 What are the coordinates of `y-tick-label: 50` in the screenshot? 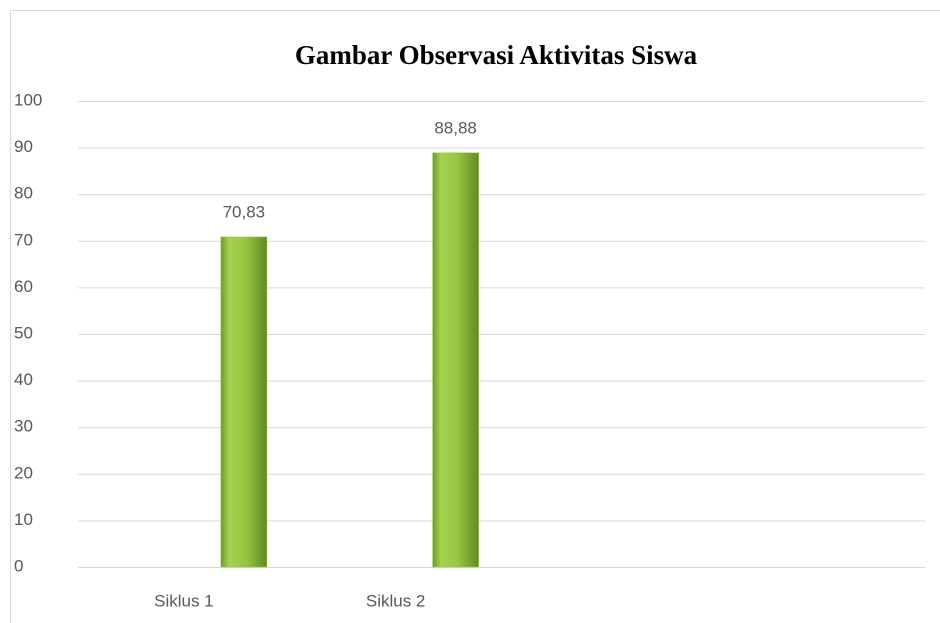 It's located at (23, 332).